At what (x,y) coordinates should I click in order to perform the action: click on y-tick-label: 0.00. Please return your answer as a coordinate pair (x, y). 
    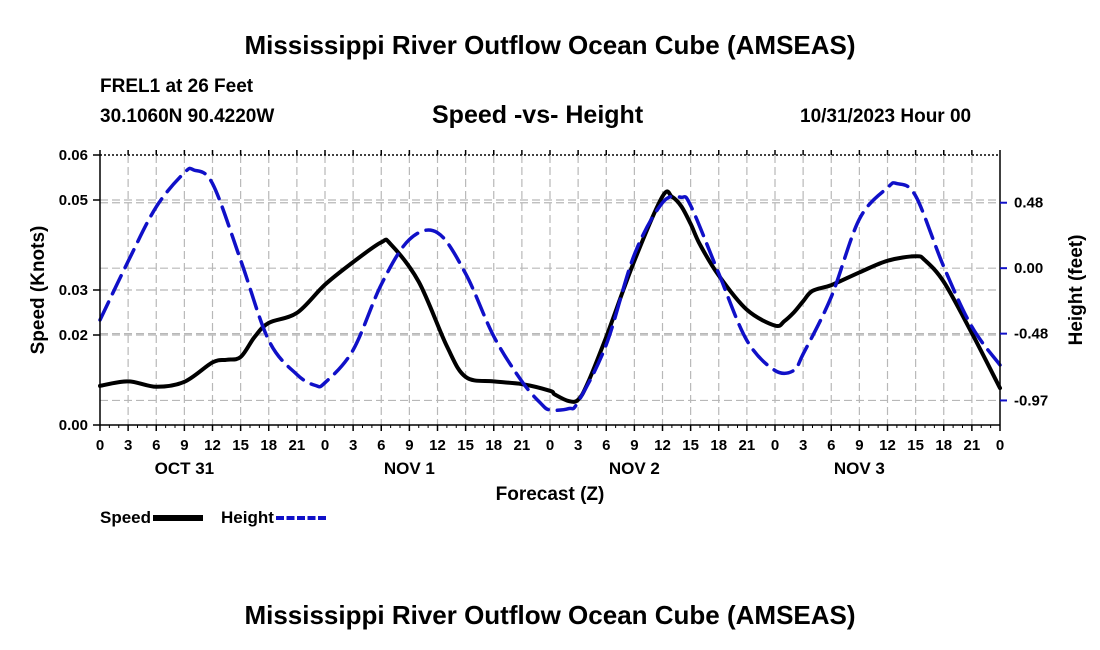
    Looking at the image, I should click on (73, 425).